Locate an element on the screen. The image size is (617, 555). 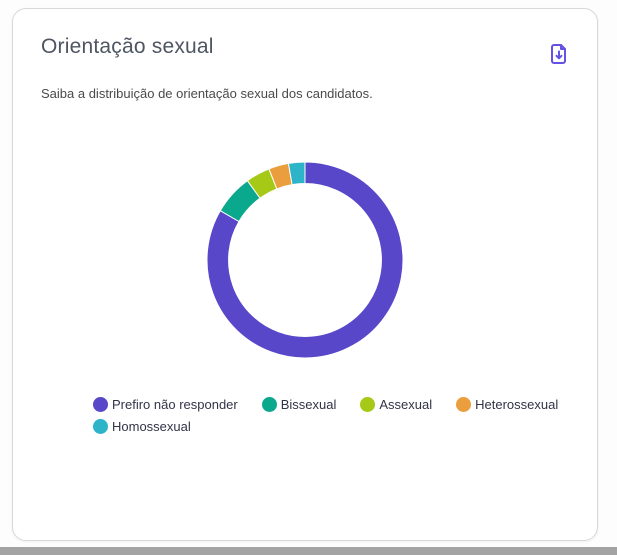
bottom-divider-bar is located at coordinates (308, 551).